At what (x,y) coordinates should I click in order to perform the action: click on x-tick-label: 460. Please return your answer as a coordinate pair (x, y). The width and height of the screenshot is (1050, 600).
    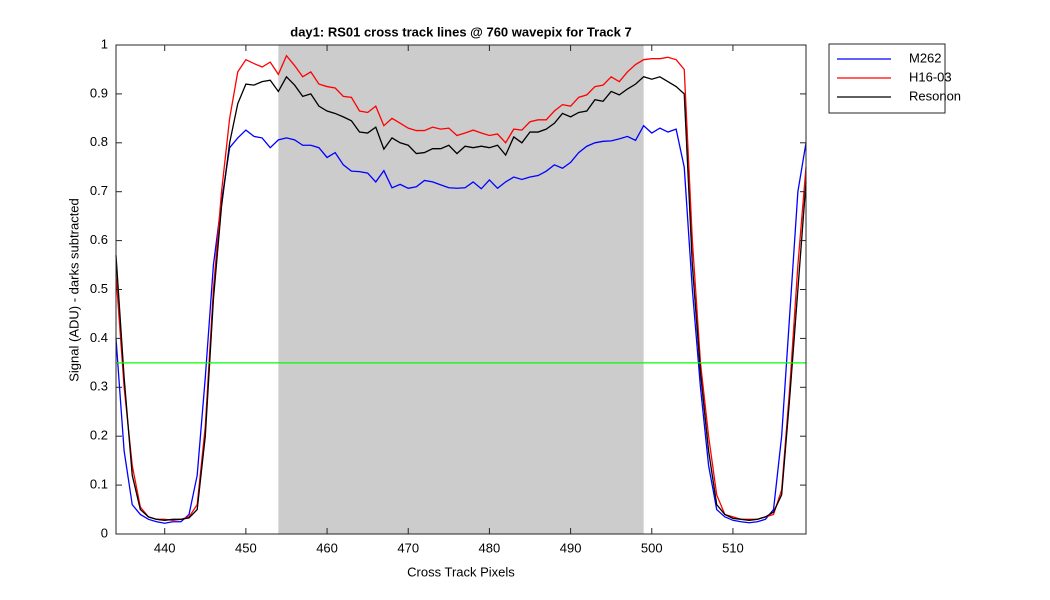
    Looking at the image, I should click on (327, 547).